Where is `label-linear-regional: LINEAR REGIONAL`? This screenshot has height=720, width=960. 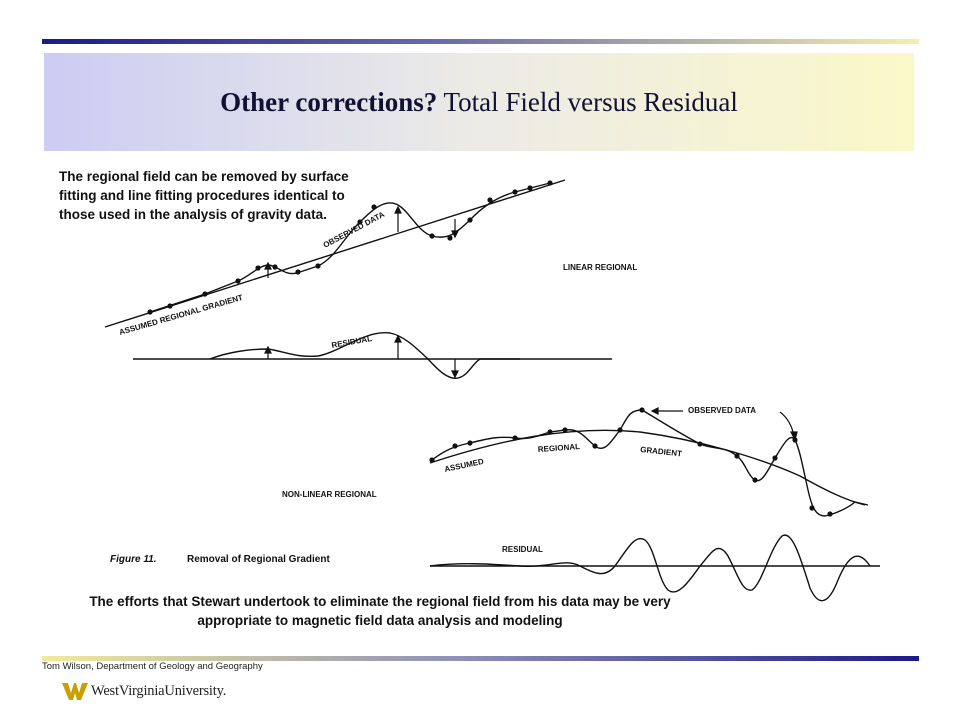
label-linear-regional: LINEAR REGIONAL is located at coordinates (600, 267).